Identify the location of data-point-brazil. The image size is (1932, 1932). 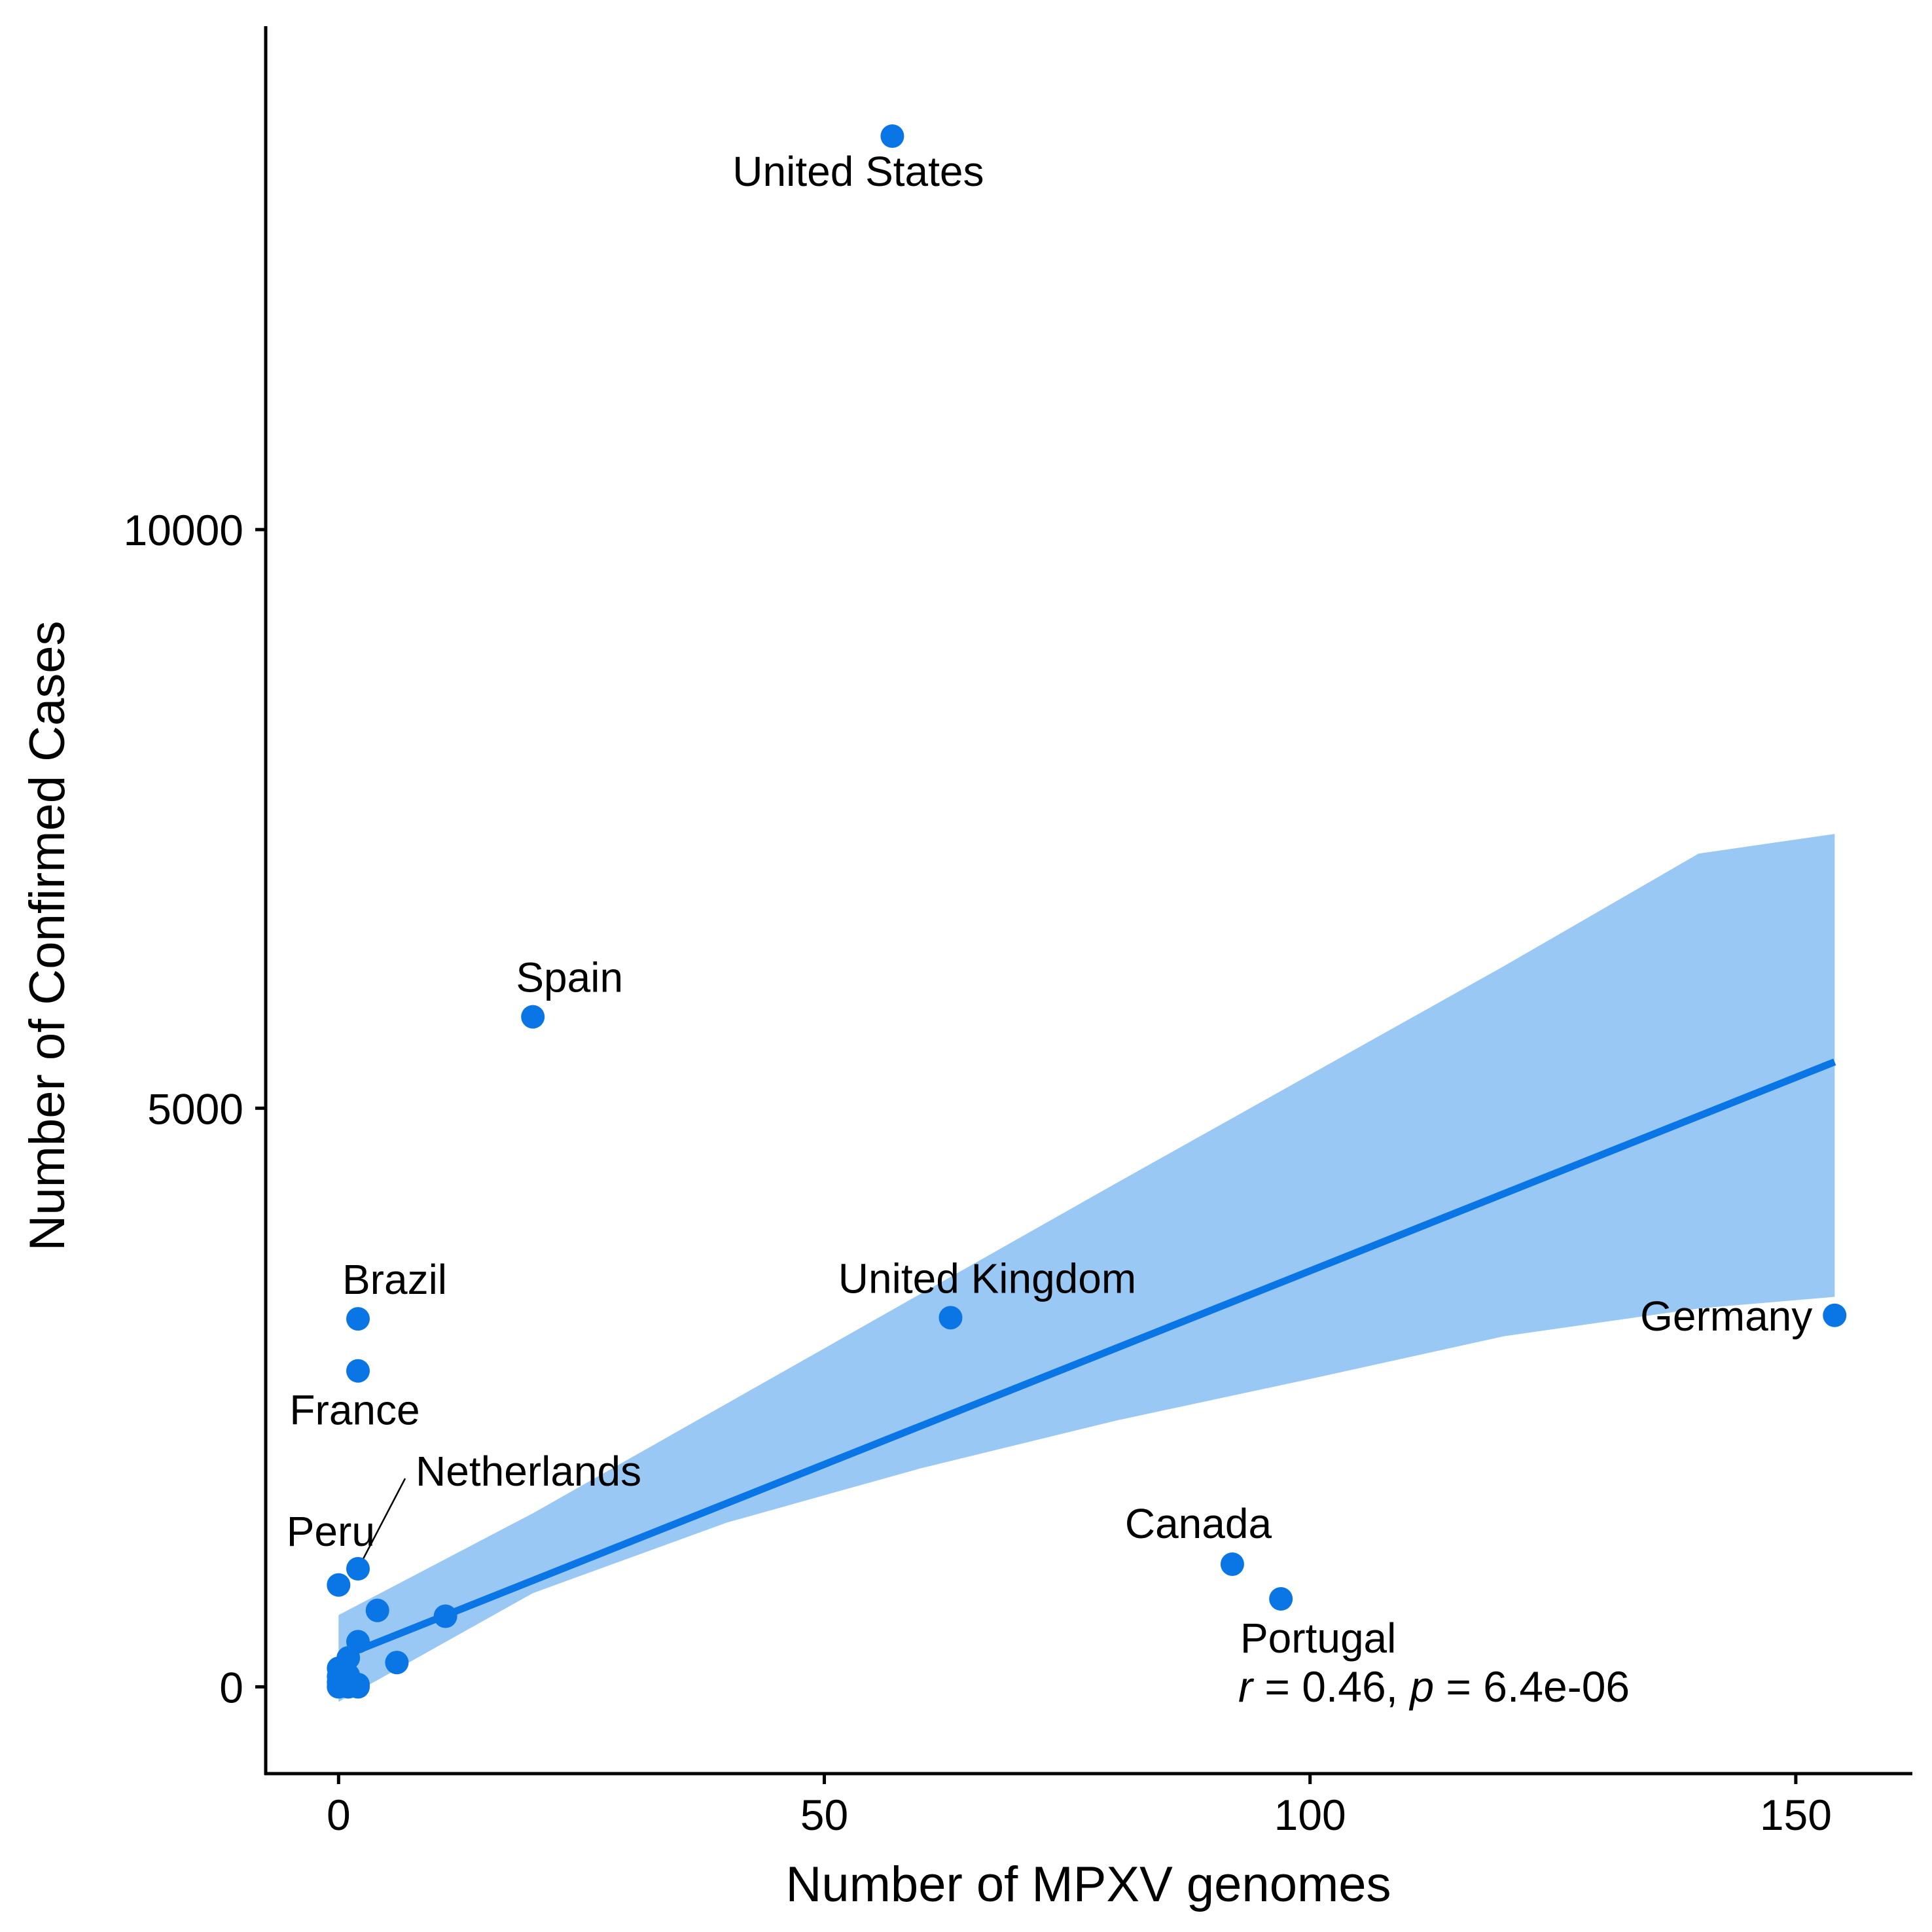
(358, 1319).